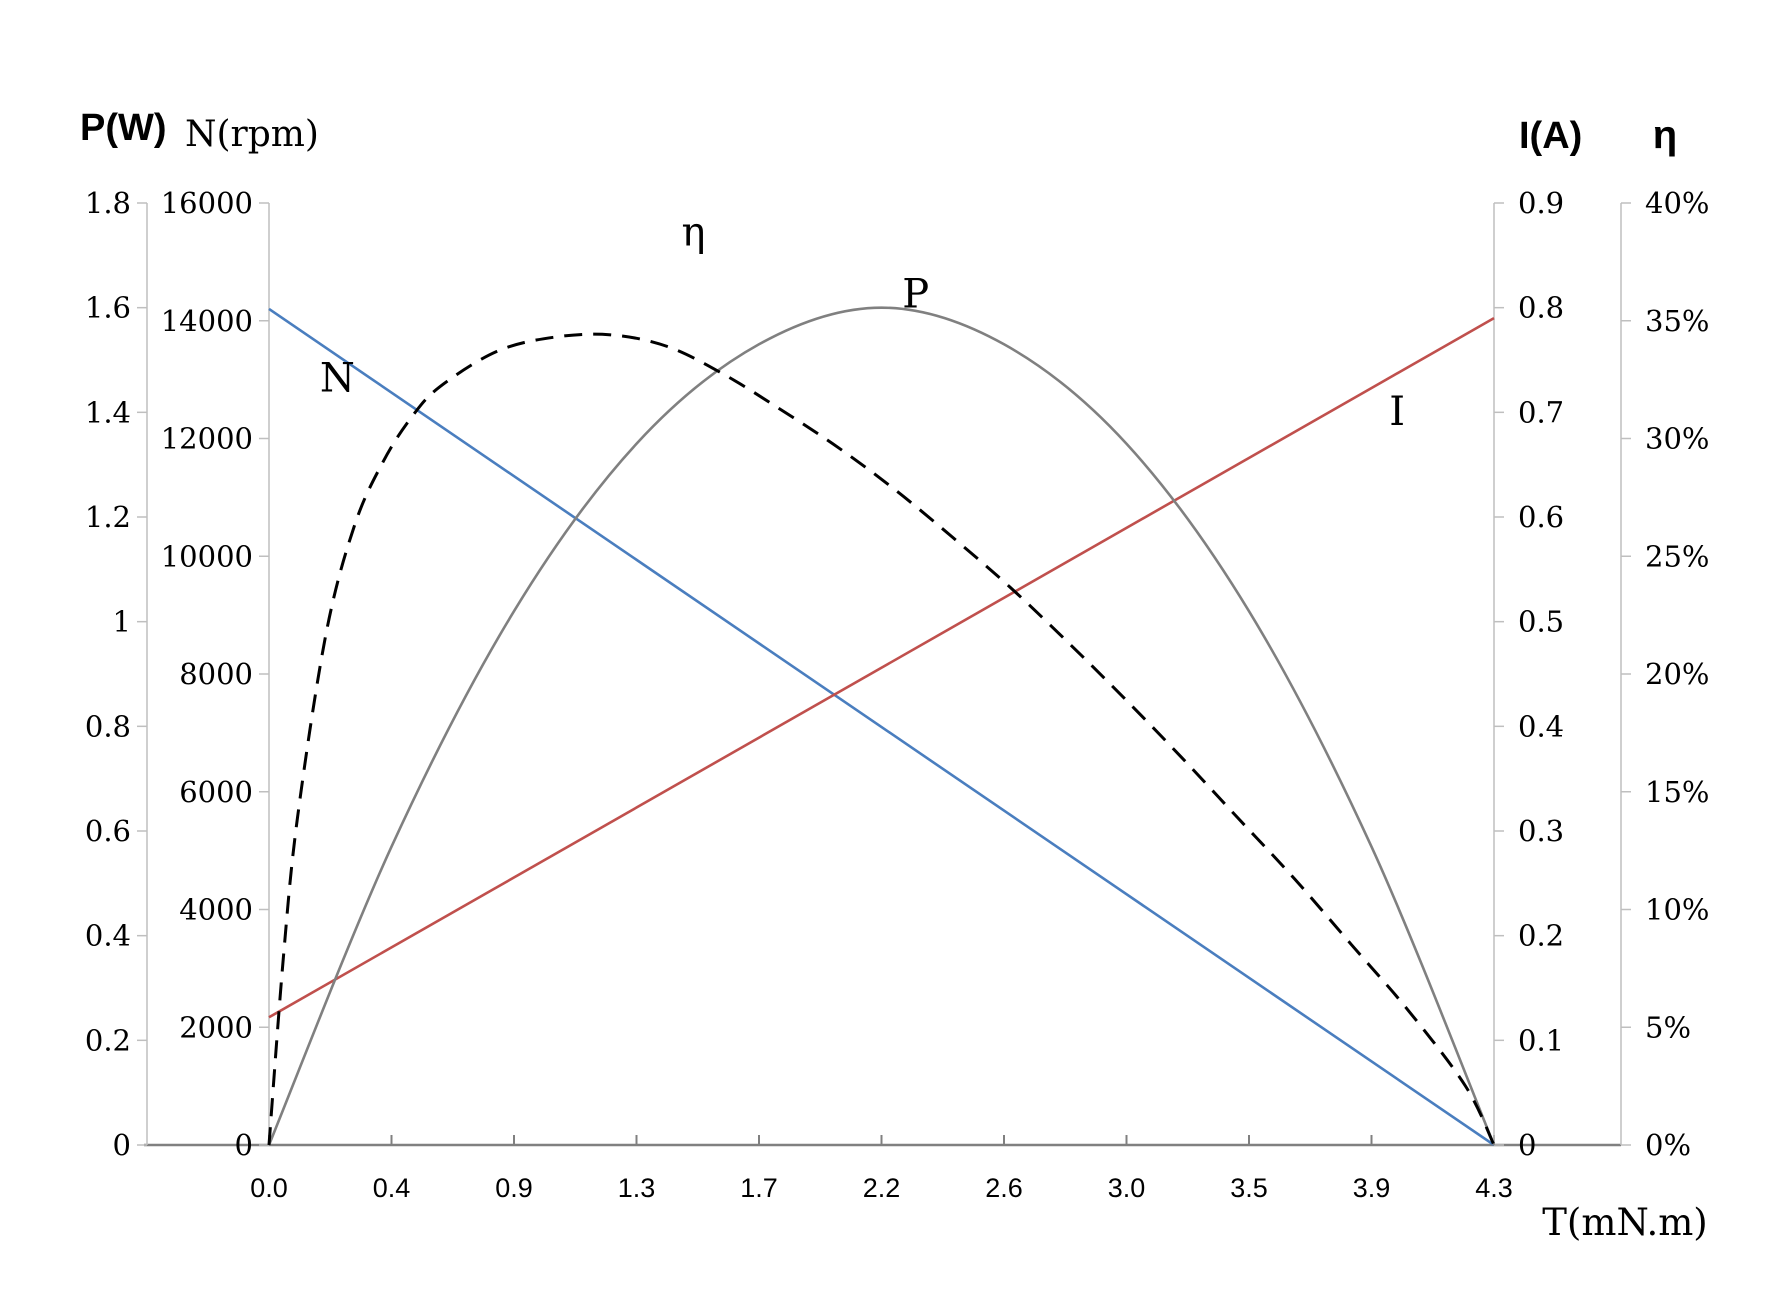 The image size is (1771, 1290). What do you see at coordinates (108, 308) in the screenshot?
I see `p-tick-label: 1.6` at bounding box center [108, 308].